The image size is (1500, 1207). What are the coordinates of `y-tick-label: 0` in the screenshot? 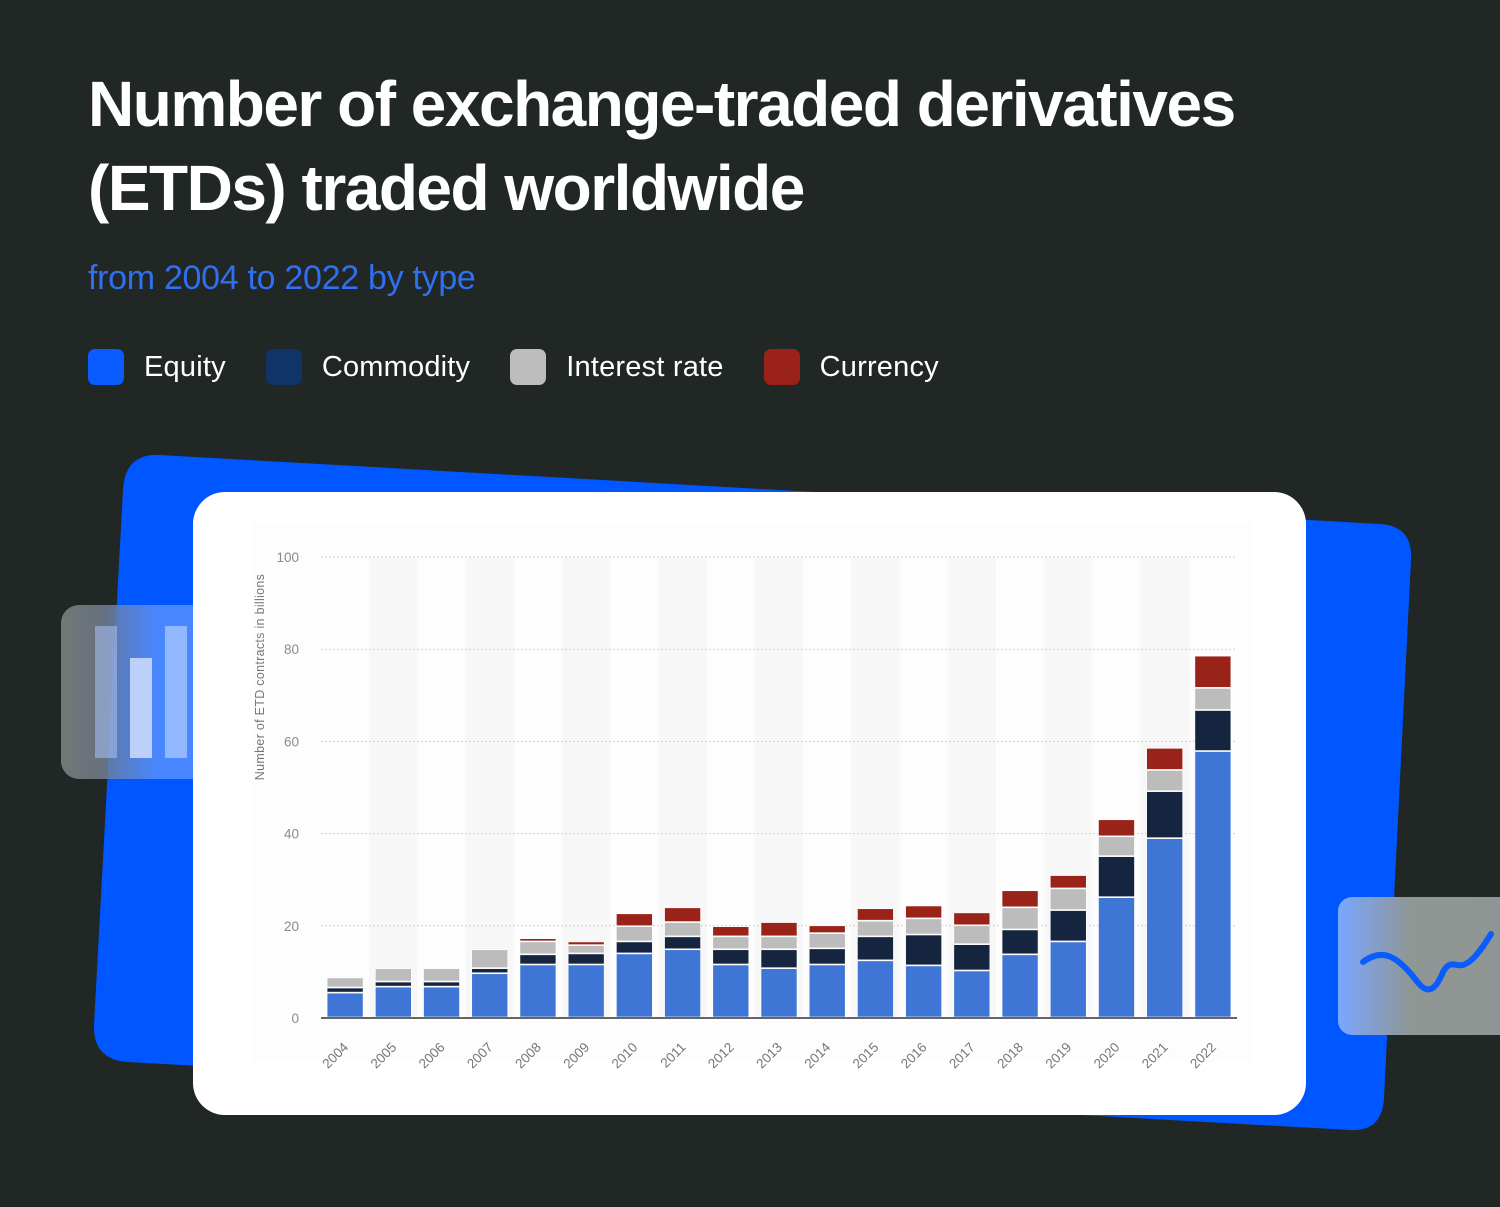 It's located at (295, 1018).